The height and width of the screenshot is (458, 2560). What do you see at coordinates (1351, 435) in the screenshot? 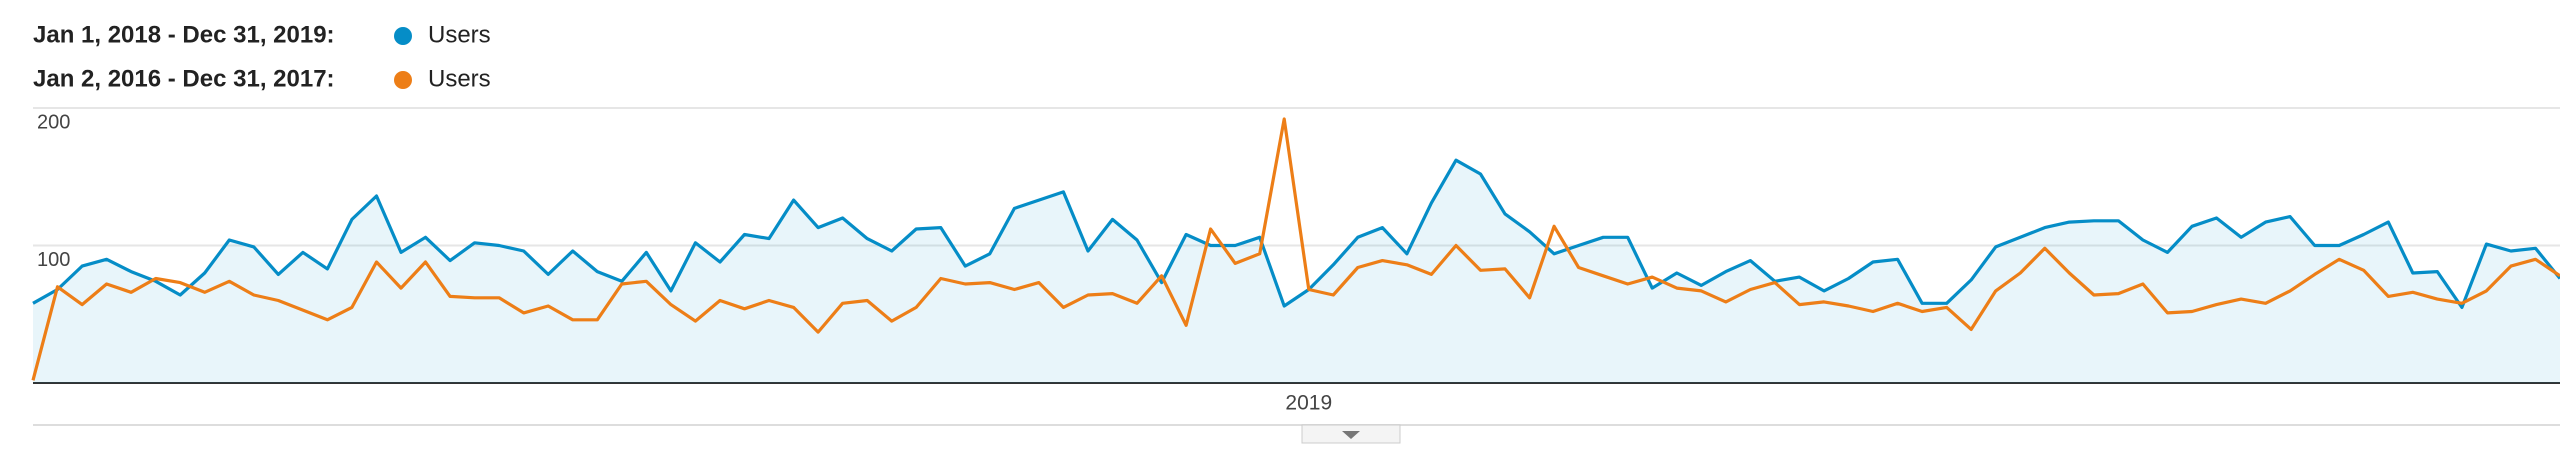
I see `expand-arrow` at bounding box center [1351, 435].